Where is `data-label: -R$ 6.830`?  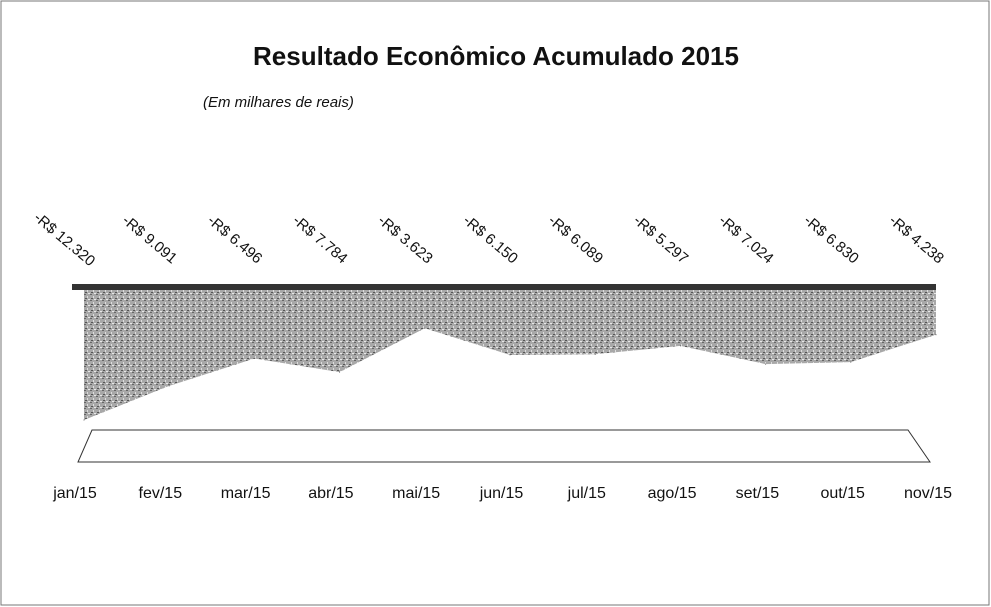 data-label: -R$ 6.830 is located at coordinates (830, 239).